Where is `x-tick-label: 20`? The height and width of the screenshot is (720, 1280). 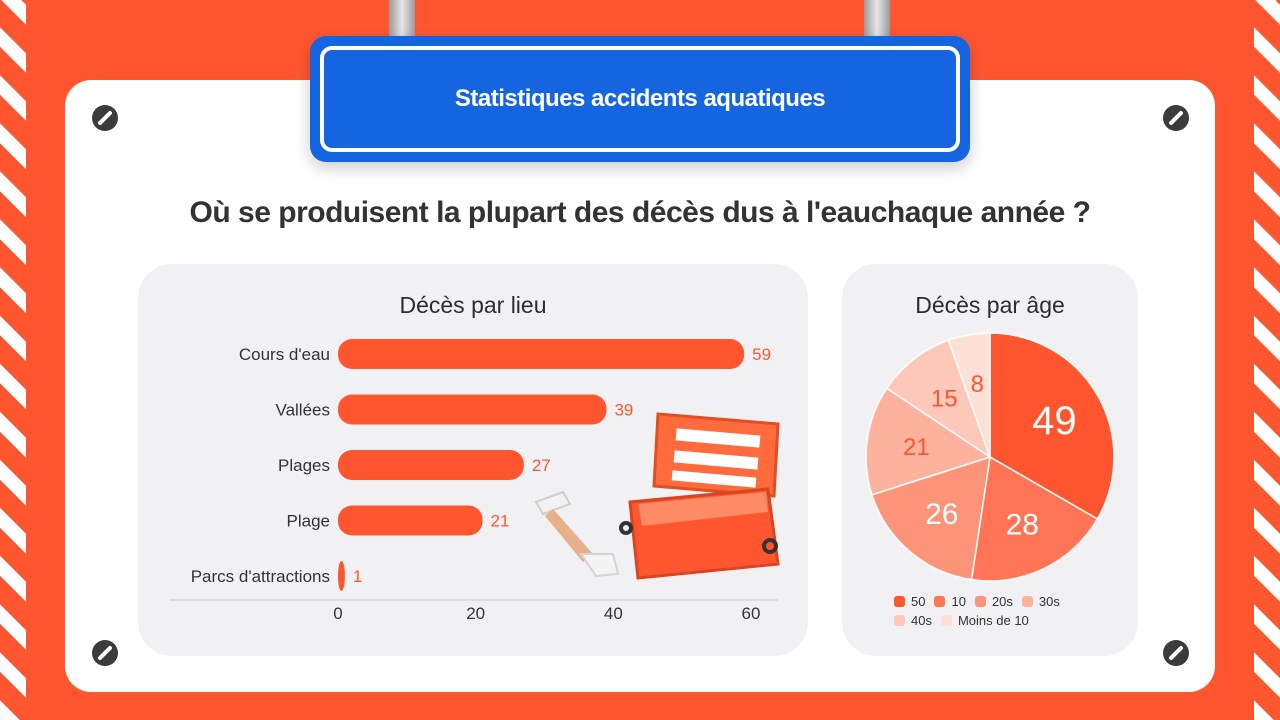 x-tick-label: 20 is located at coordinates (475, 613).